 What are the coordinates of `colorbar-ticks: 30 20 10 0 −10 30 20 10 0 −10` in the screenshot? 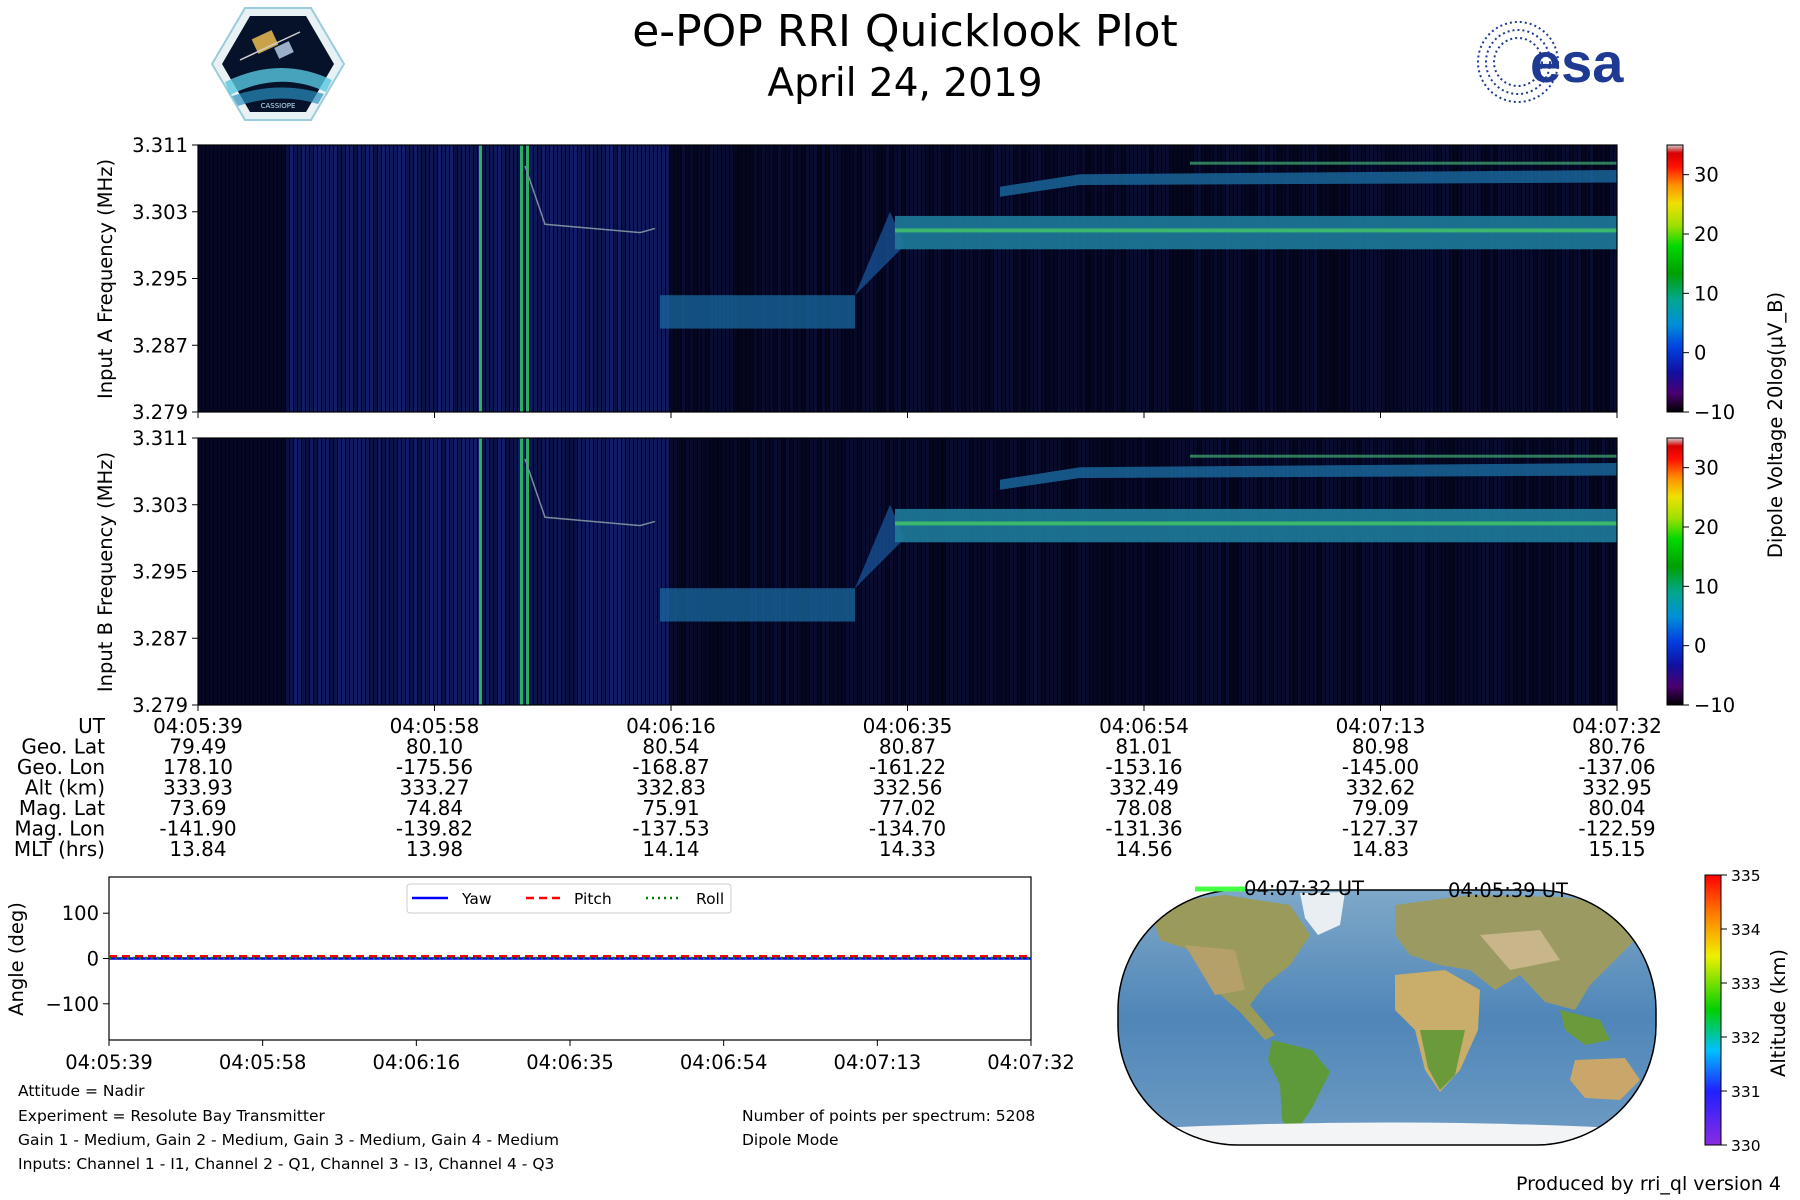 It's located at (1709, 440).